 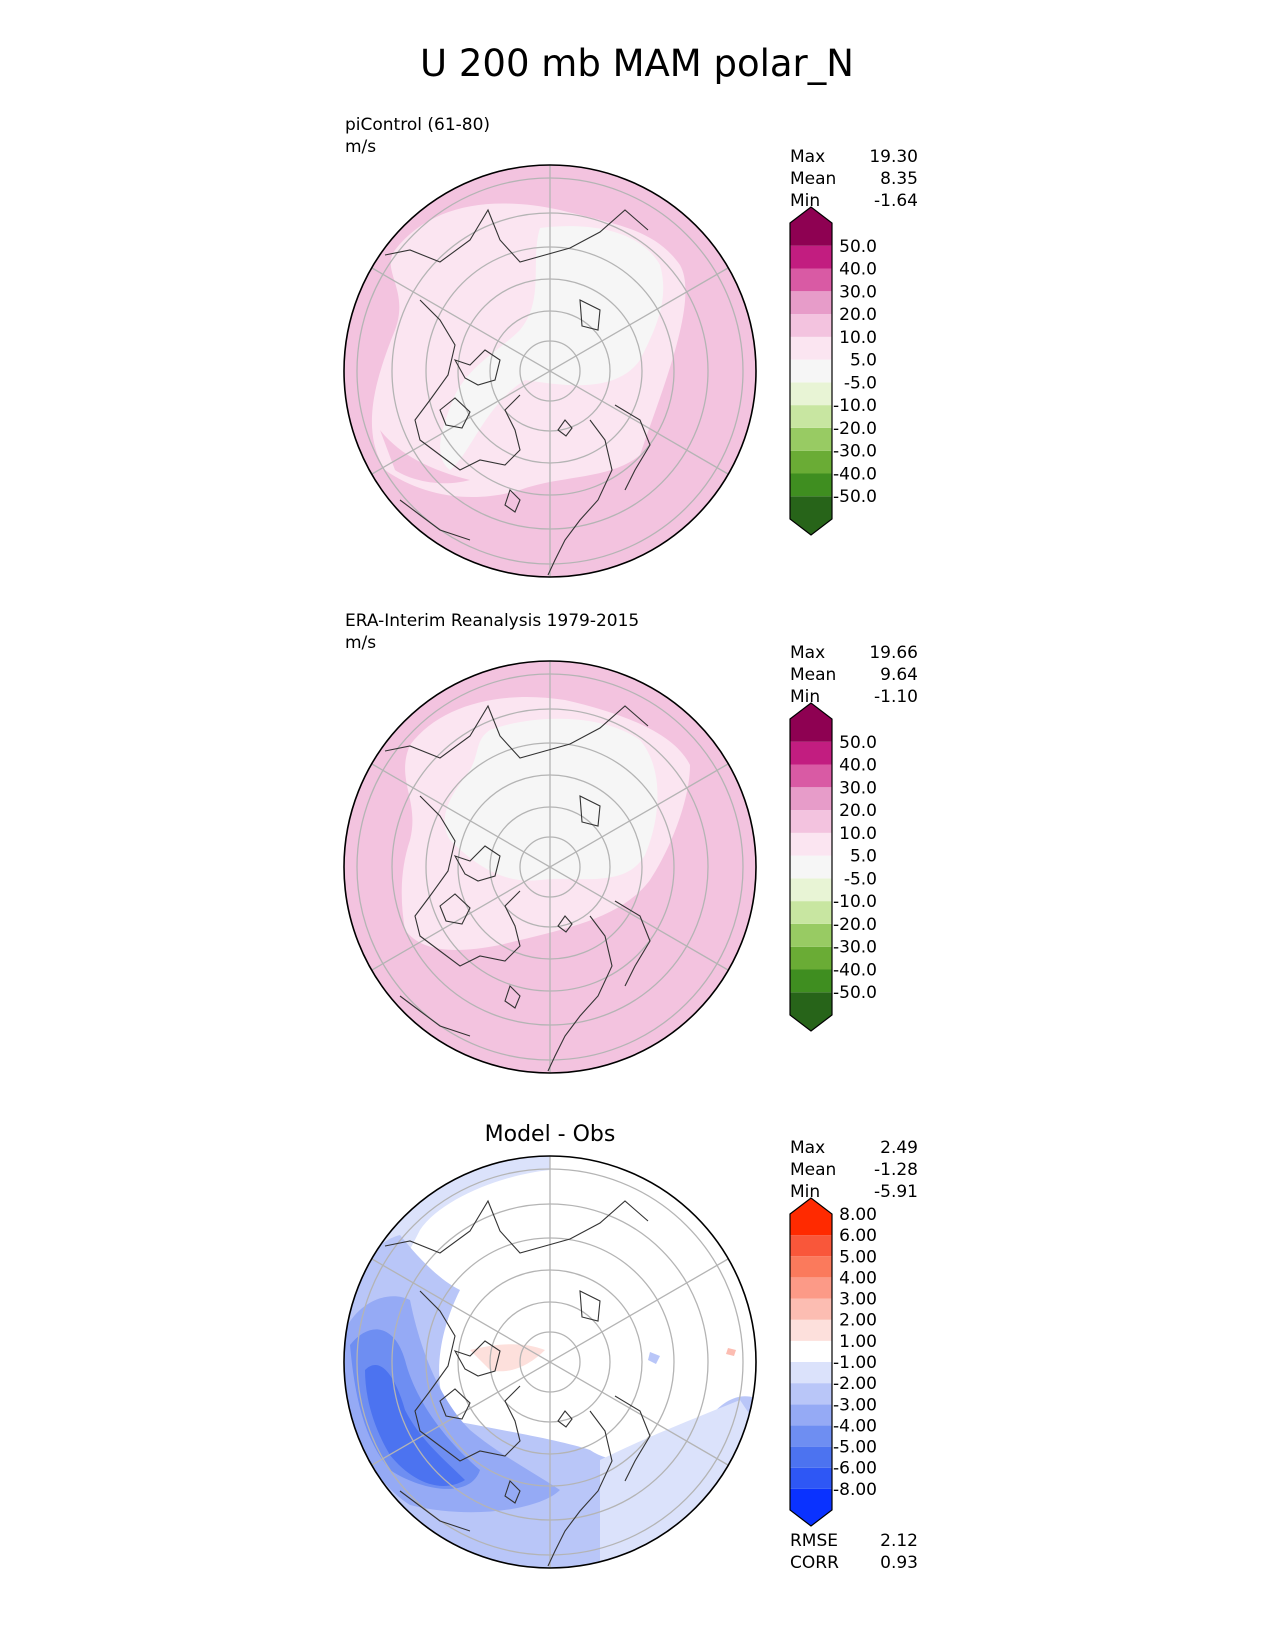 I want to click on stat-value-min: -1.10, so click(x=896, y=697).